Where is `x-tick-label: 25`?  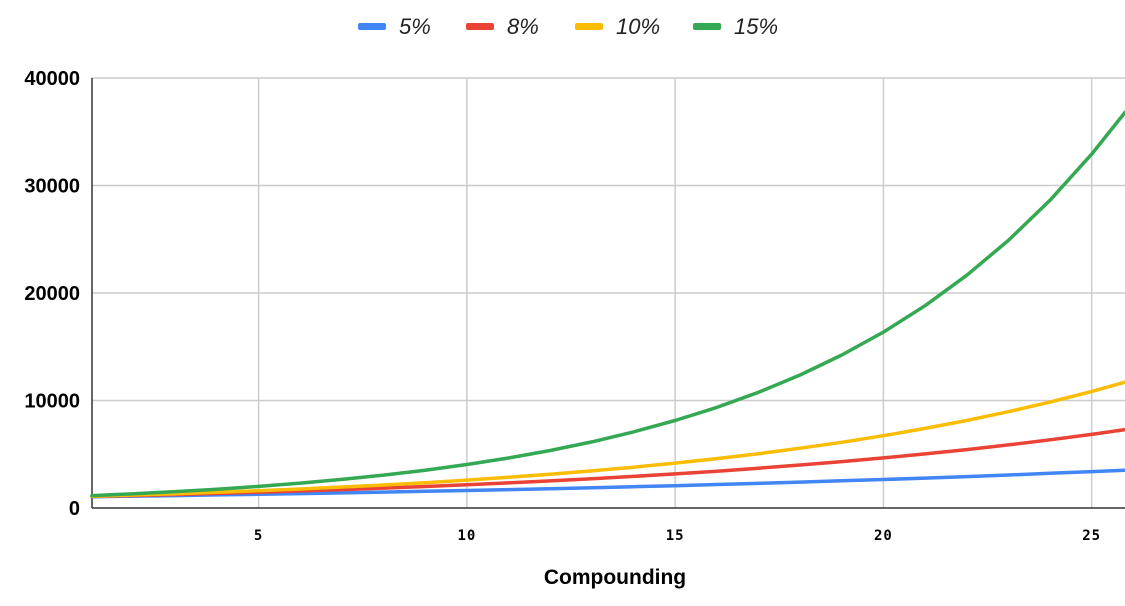
x-tick-label: 25 is located at coordinates (1091, 536).